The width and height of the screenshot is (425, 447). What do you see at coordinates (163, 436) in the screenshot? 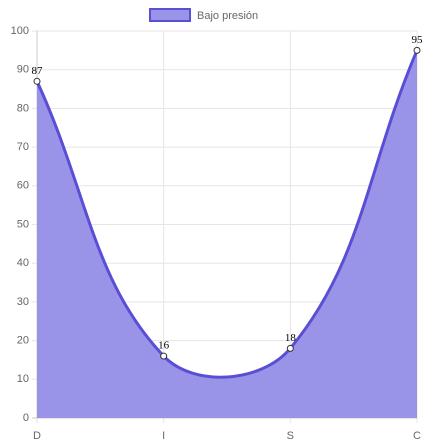
I see `x-tick-label: I` at bounding box center [163, 436].